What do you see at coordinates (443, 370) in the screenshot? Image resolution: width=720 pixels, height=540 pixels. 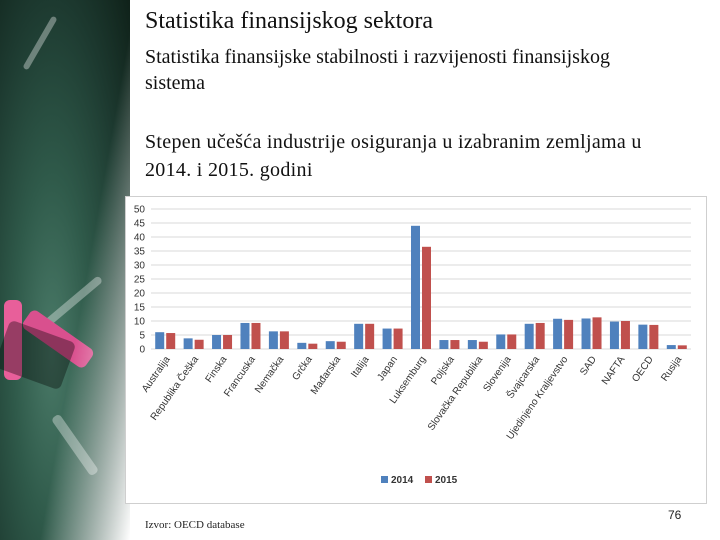 I see `x-tick-label: Poljska` at bounding box center [443, 370].